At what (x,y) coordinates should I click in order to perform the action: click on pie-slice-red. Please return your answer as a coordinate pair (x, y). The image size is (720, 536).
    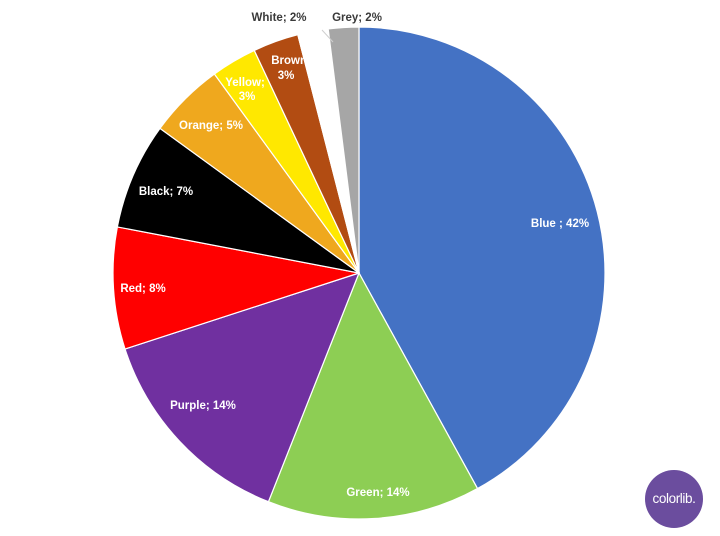
    Looking at the image, I should click on (236, 288).